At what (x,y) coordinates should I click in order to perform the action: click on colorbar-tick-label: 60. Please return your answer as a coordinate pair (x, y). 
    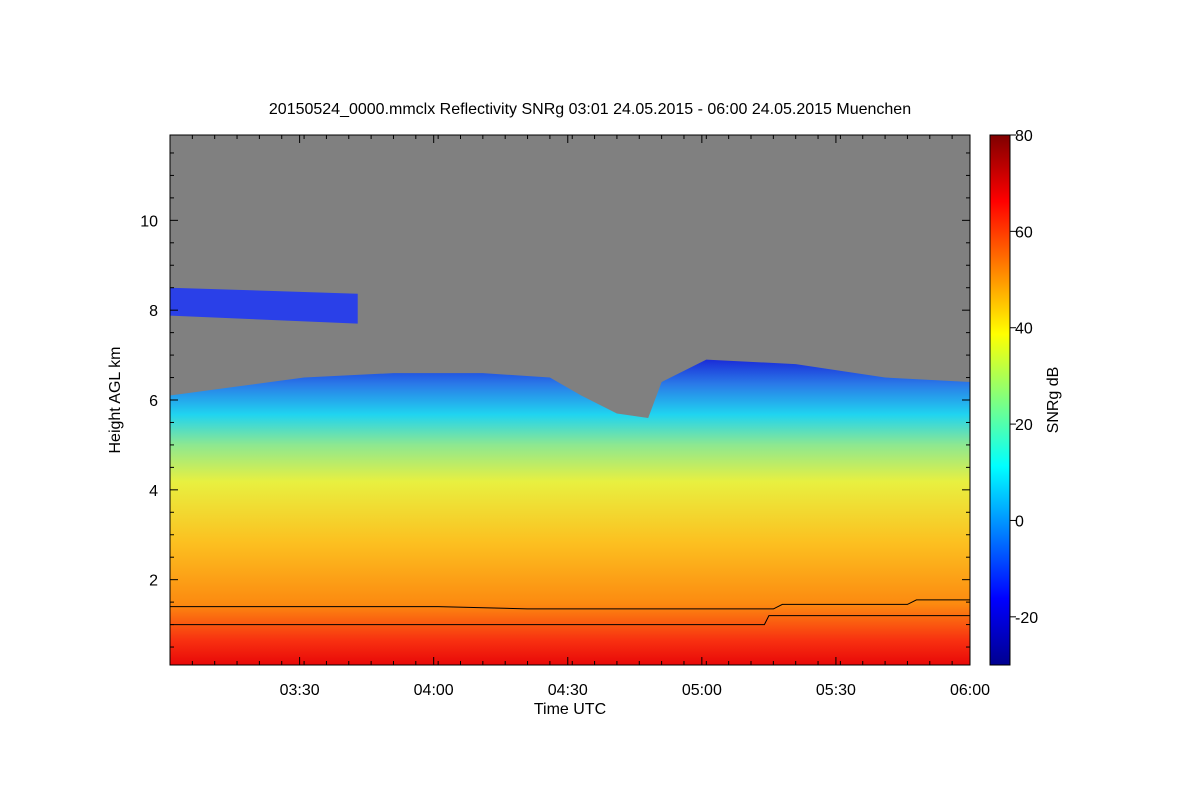
    Looking at the image, I should click on (1024, 232).